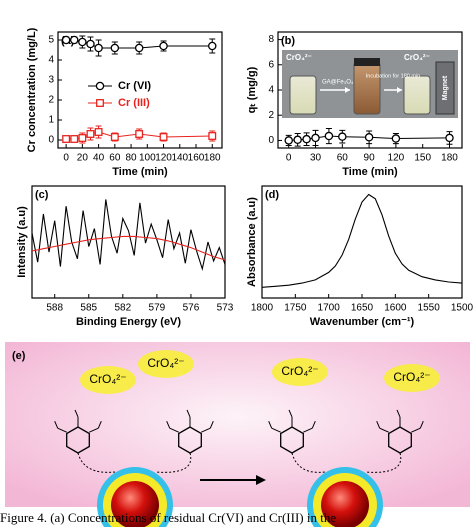 This screenshot has width=474, height=527. Describe the element at coordinates (51, 80) in the screenshot. I see `y-tick-label: 3` at that location.